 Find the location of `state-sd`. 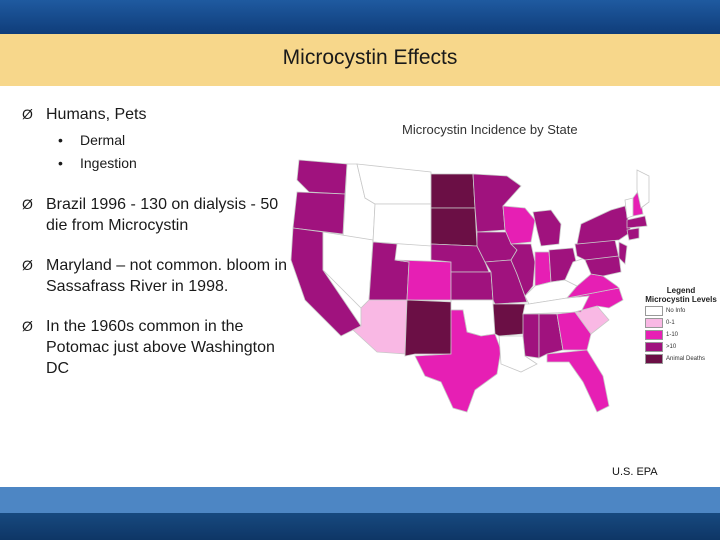

state-sd is located at coordinates (454, 227).